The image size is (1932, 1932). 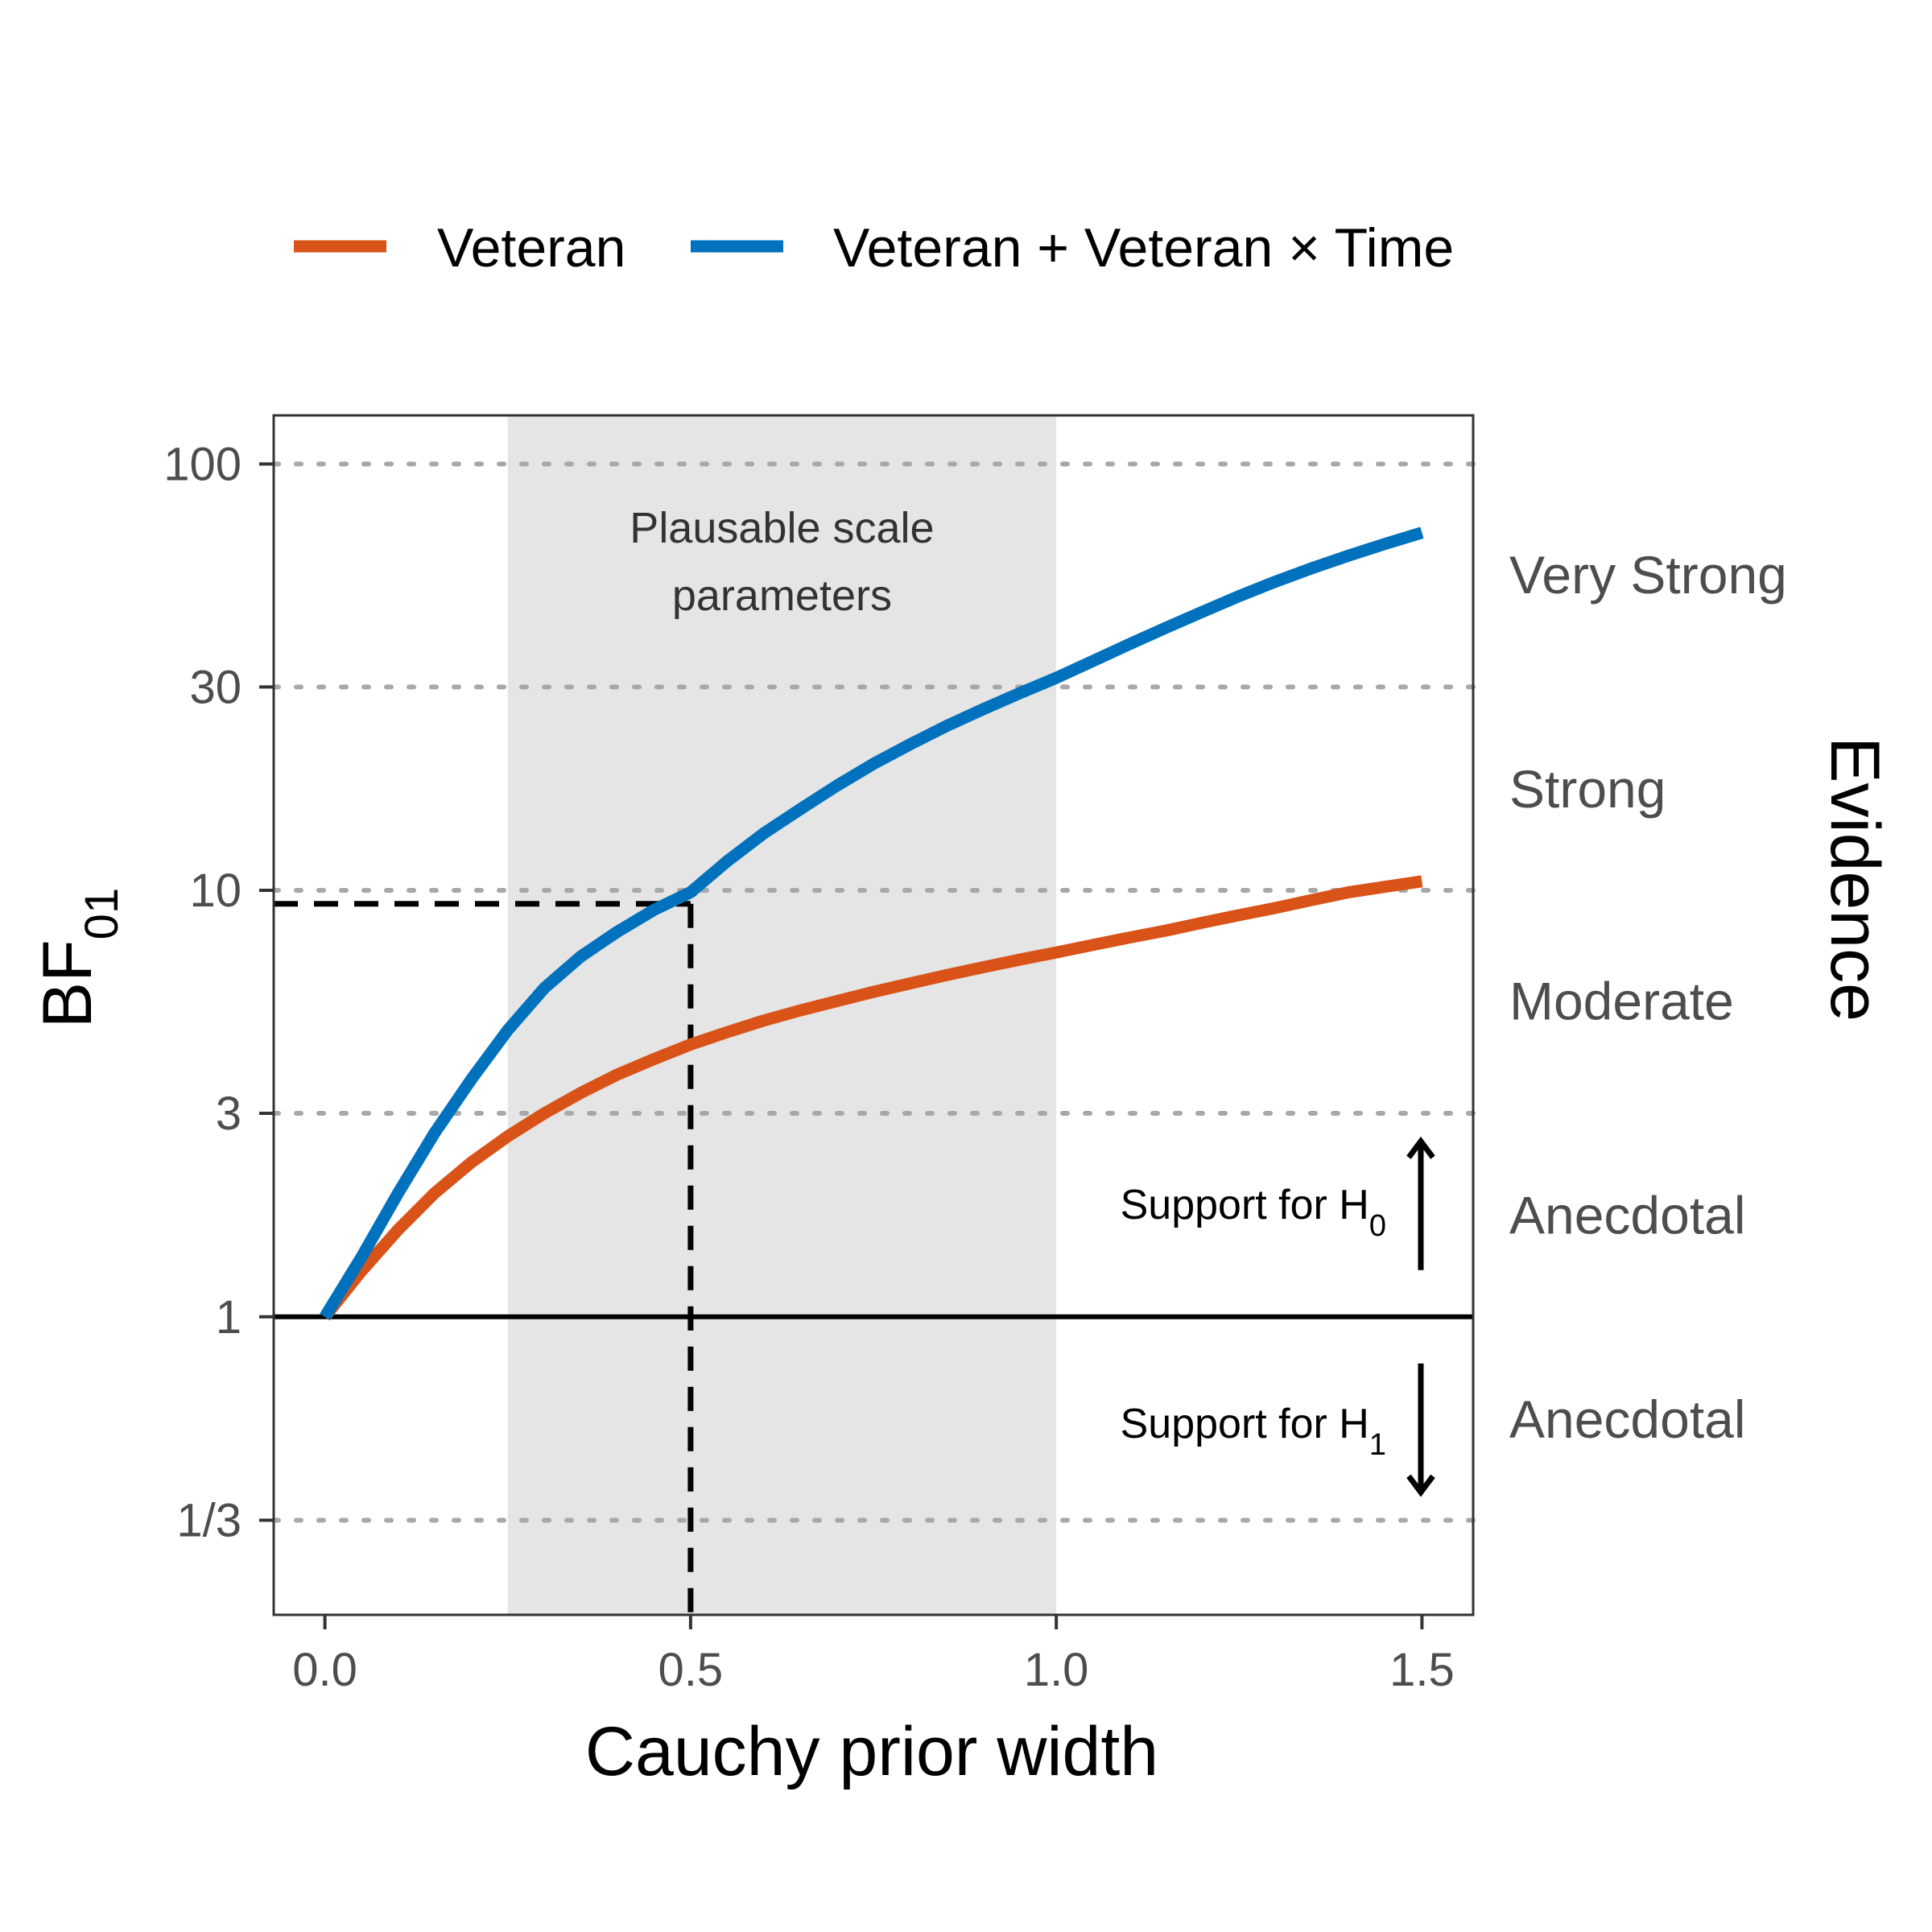 I want to click on evidence-label-1: Strong, so click(x=1587, y=789).